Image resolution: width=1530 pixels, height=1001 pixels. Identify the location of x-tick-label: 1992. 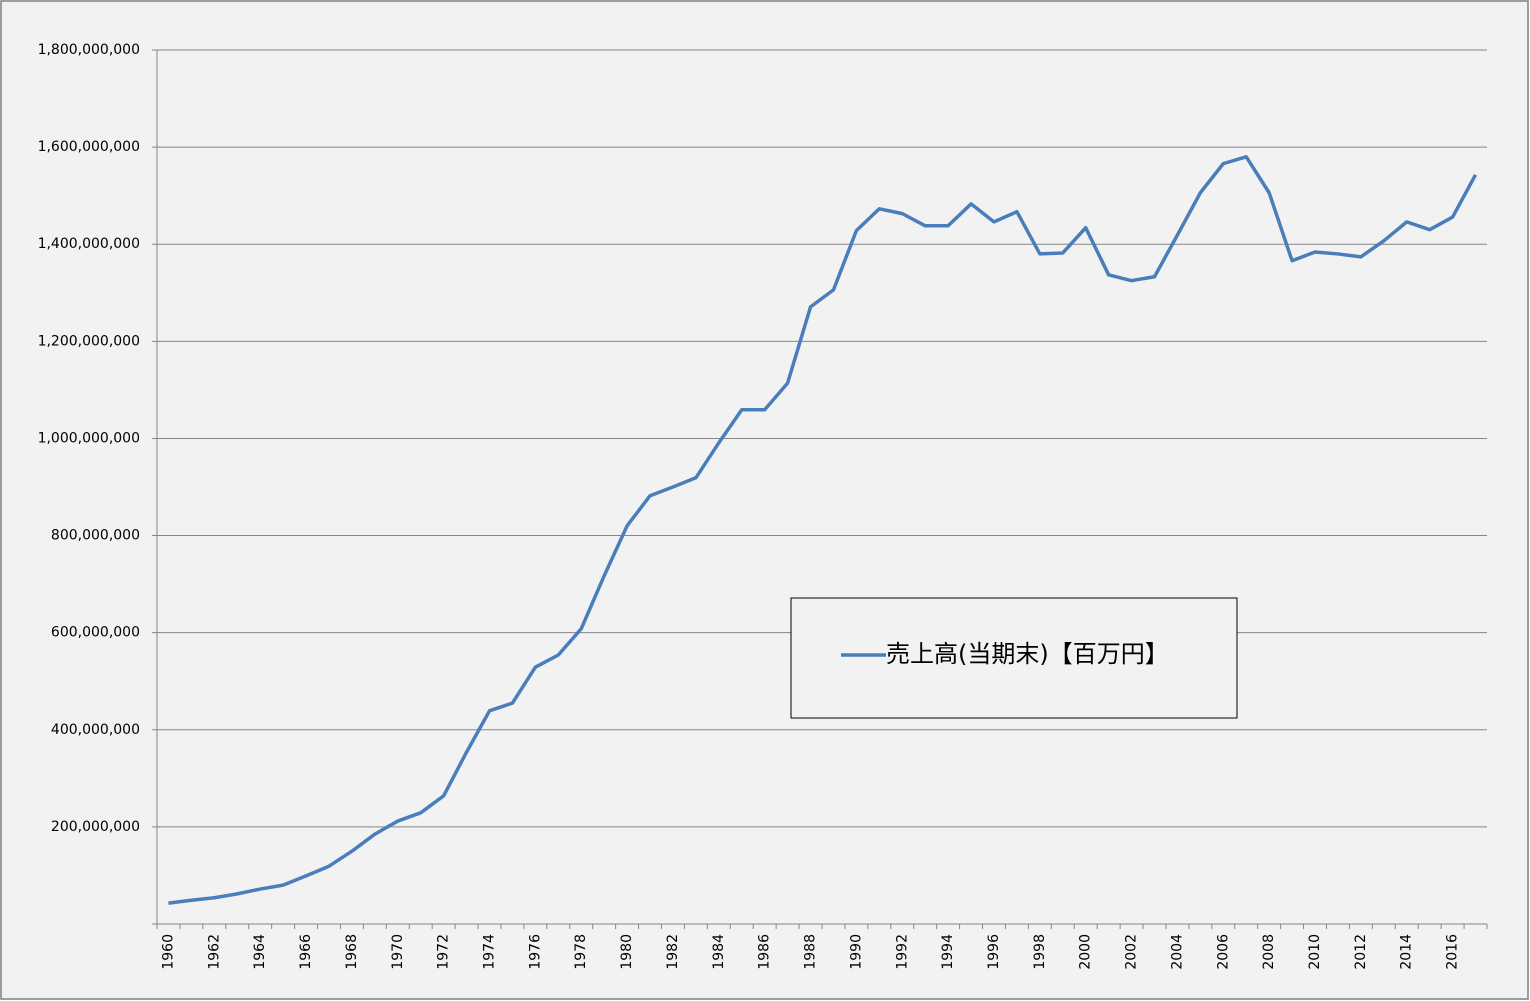
(902, 952).